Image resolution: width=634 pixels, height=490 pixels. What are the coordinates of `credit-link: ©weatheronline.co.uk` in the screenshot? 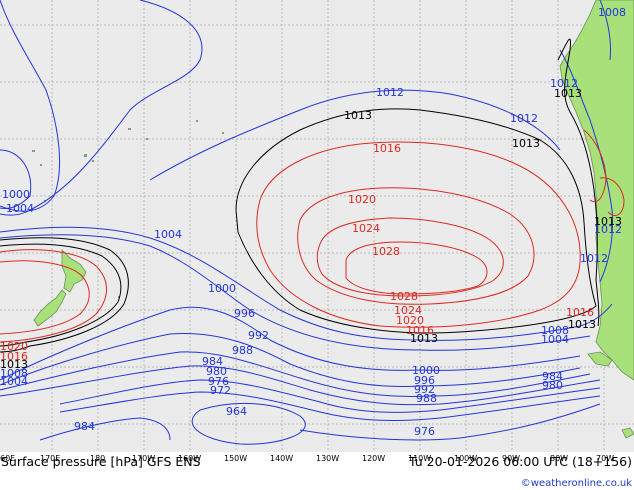 It's located at (576, 483).